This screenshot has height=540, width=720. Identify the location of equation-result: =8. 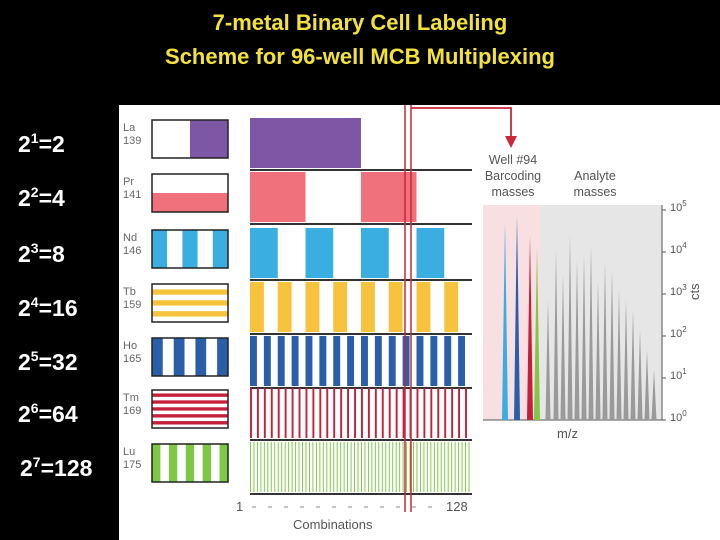
(51, 254).